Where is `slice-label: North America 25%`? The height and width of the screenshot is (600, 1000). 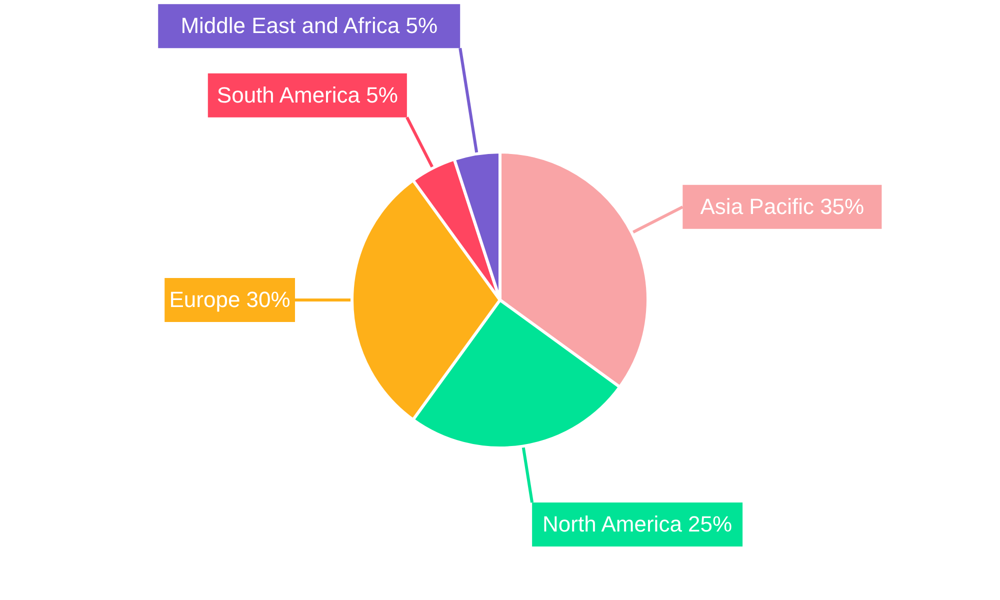 slice-label: North America 25% is located at coordinates (637, 523).